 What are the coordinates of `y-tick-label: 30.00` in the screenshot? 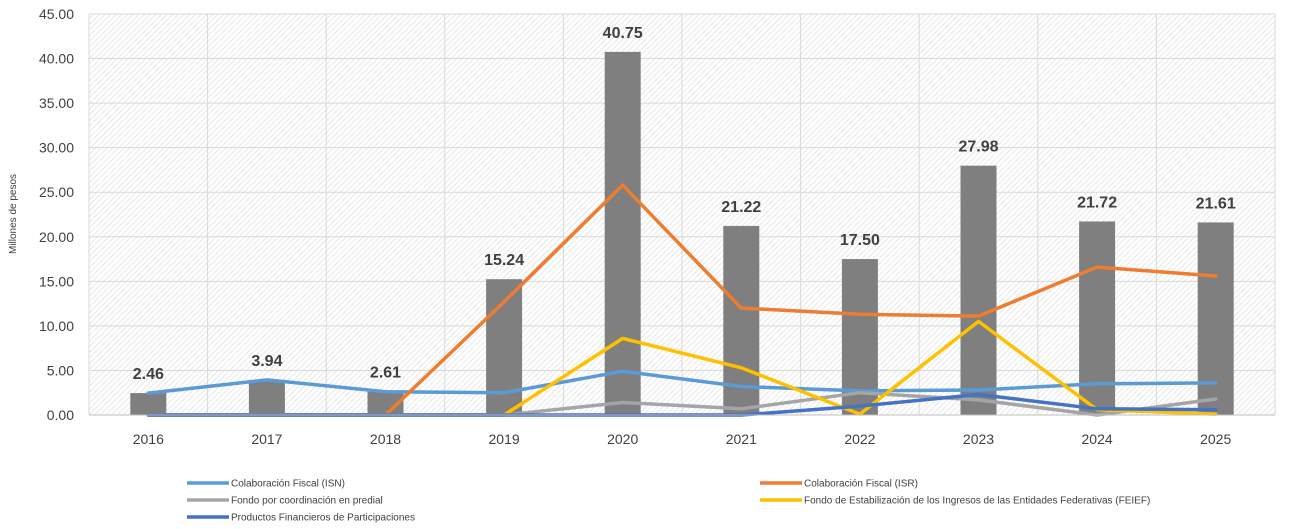 It's located at (56, 148).